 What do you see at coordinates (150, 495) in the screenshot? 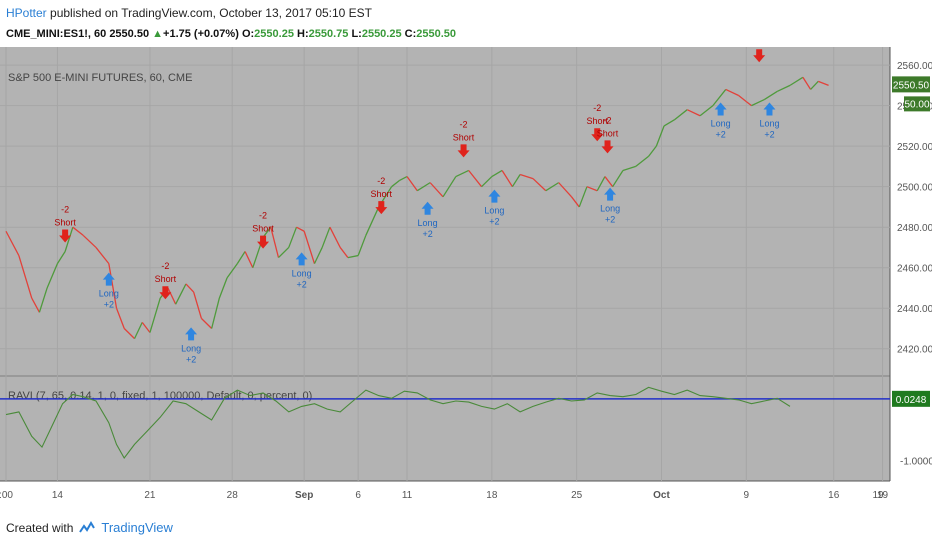
I see `time-tick-label: 21` at bounding box center [150, 495].